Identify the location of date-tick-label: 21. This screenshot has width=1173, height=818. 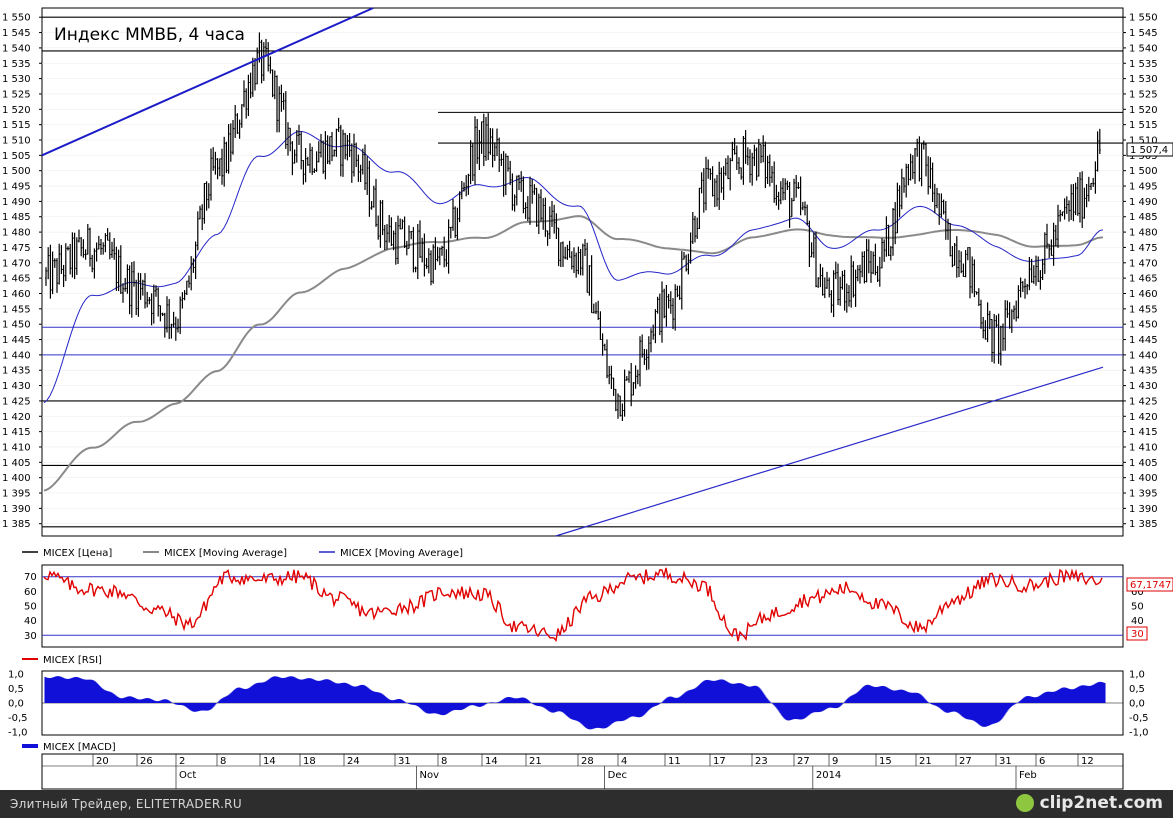
(535, 761).